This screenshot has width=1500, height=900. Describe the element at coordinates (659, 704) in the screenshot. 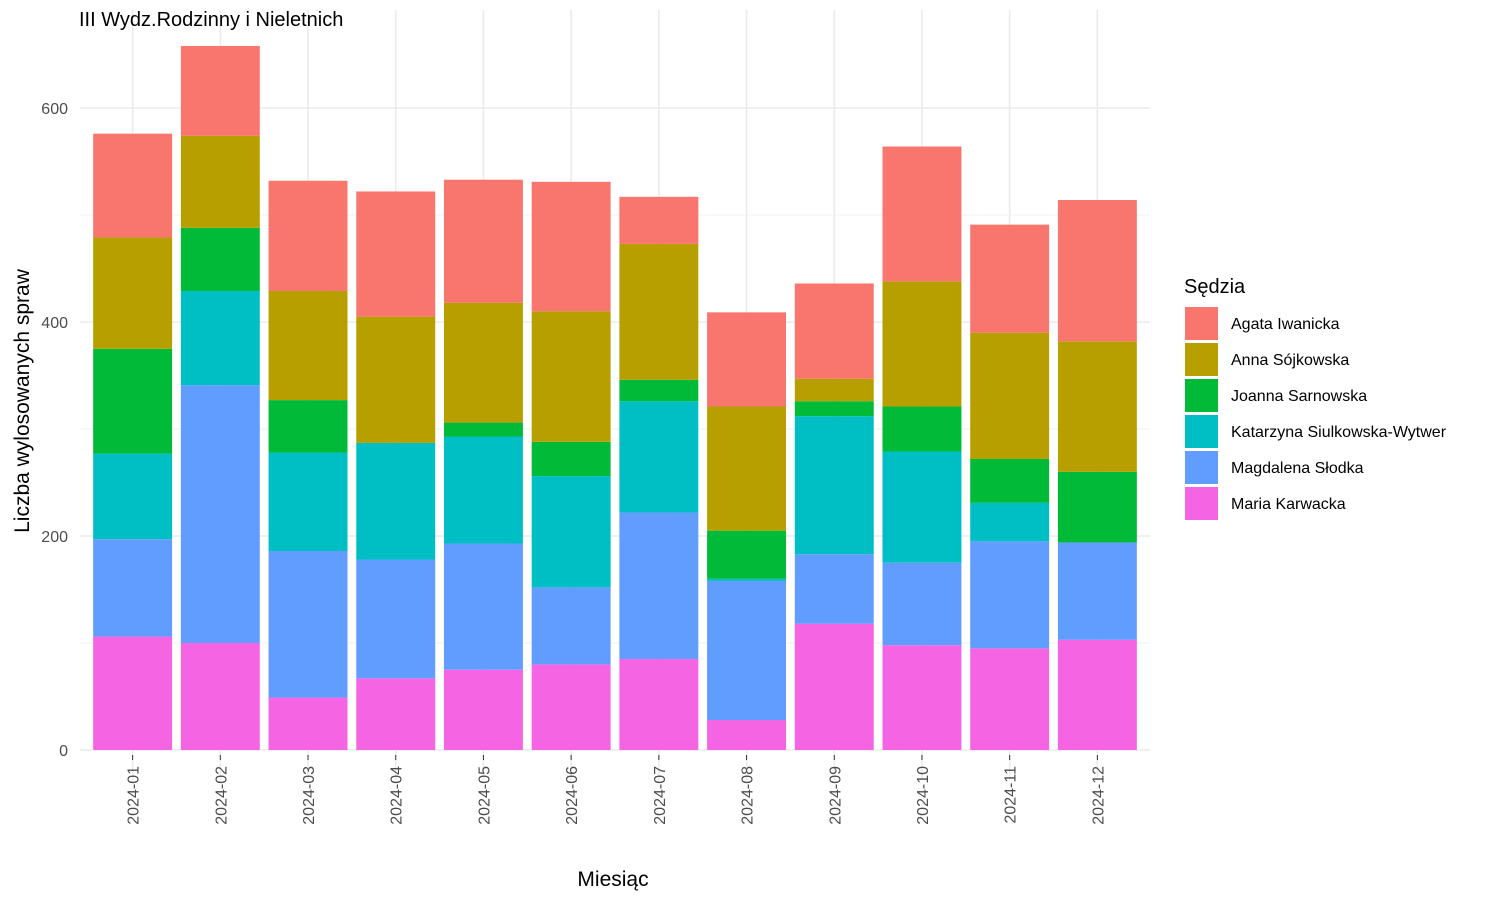

I see `bar-segment: Maria Karwacka 2024-07: 85` at that location.